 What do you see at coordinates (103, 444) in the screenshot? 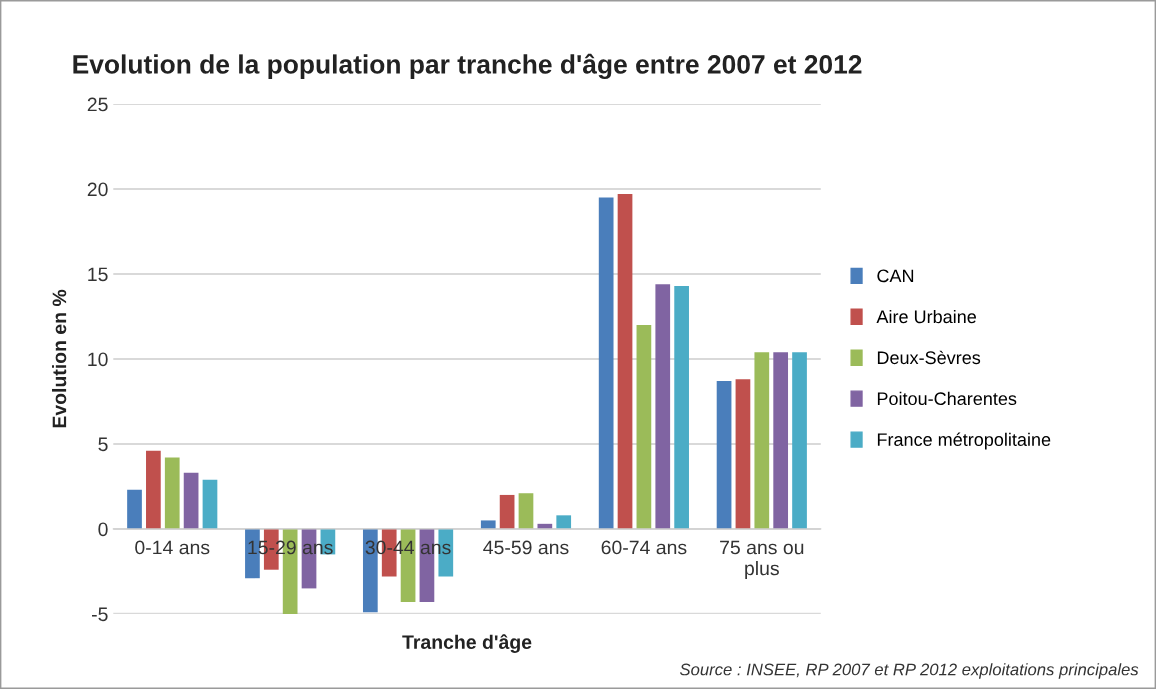
I see `y-tick-label: 5` at bounding box center [103, 444].